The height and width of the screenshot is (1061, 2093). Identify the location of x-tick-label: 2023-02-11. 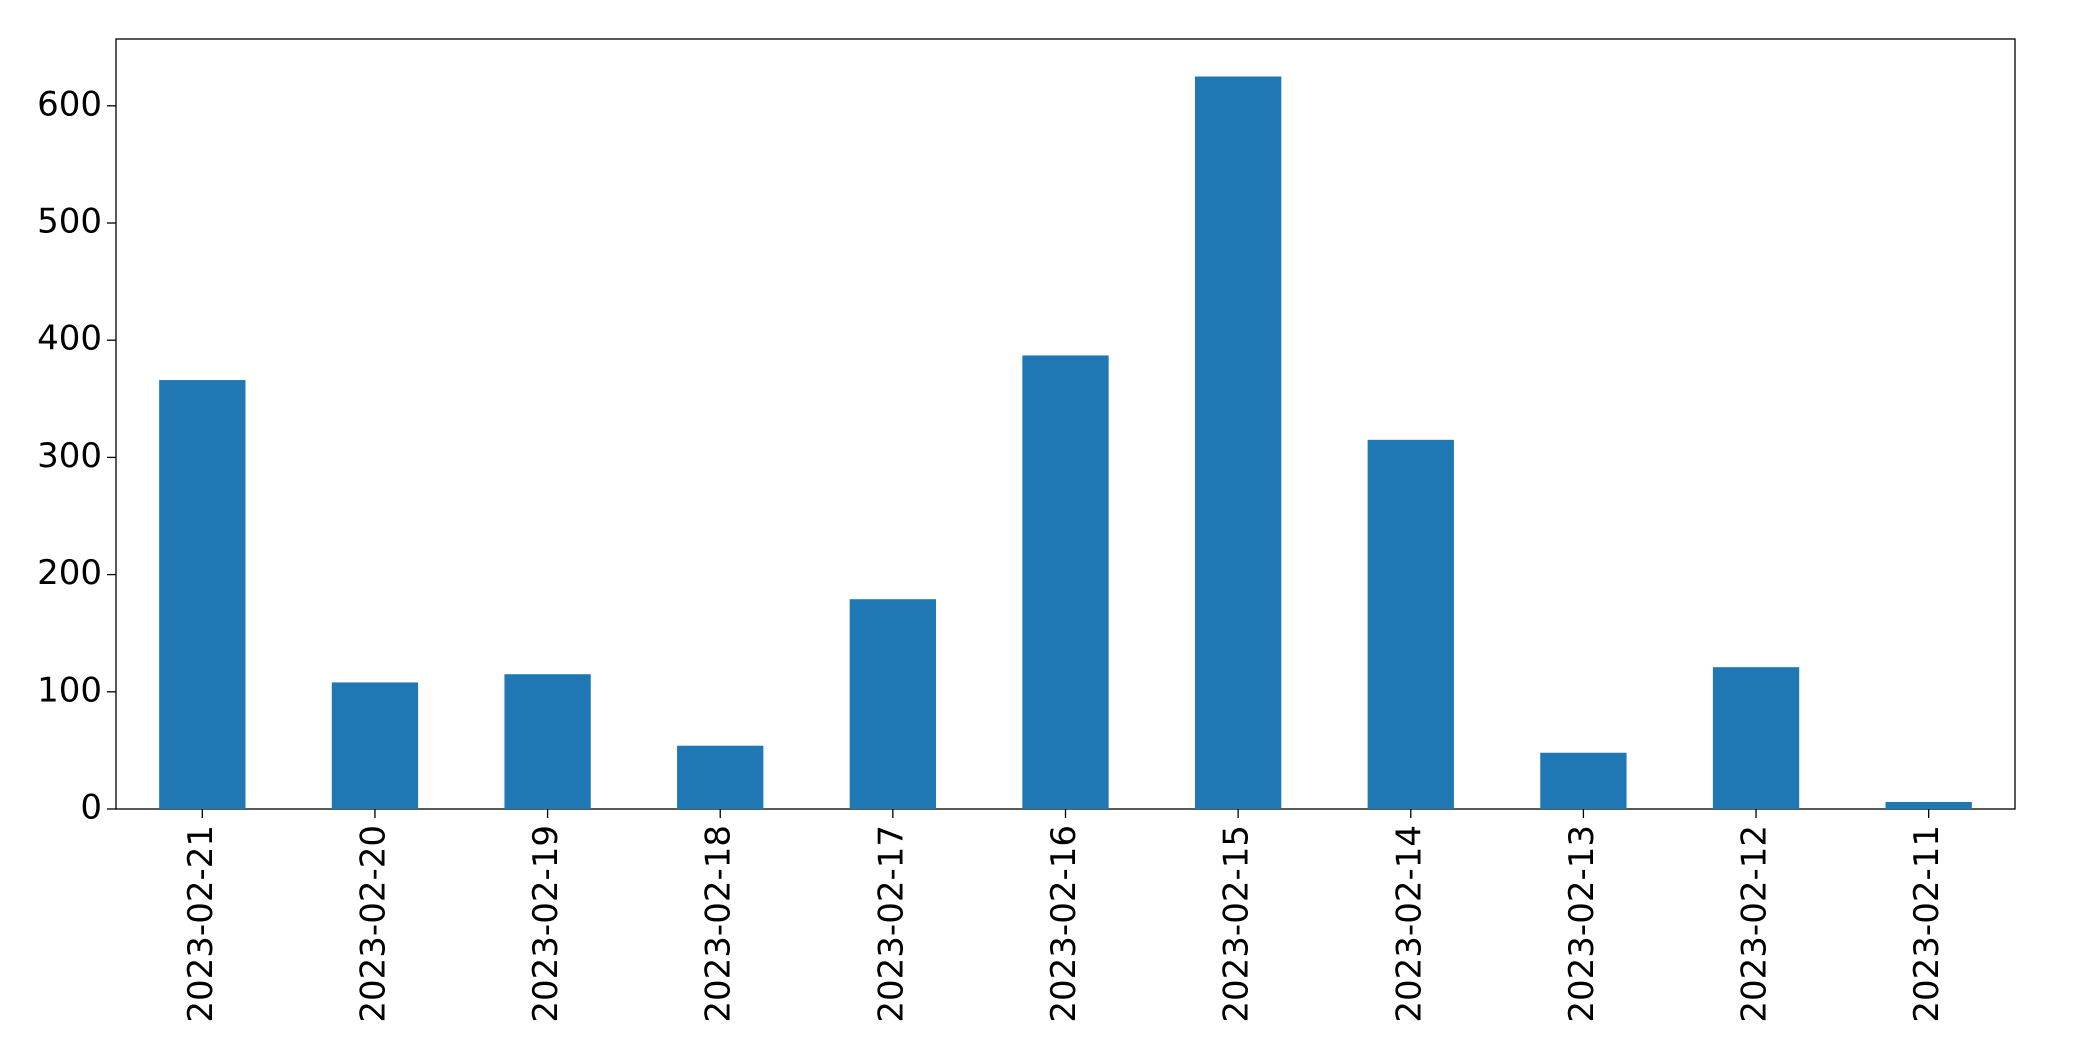
(1927, 924).